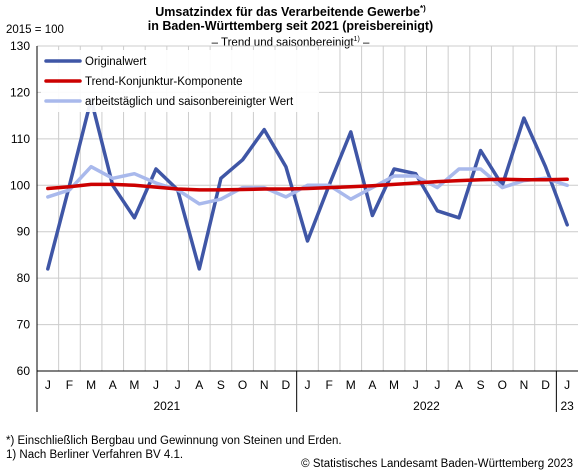 This screenshot has width=581, height=474. What do you see at coordinates (166, 406) in the screenshot?
I see `x-year-label-0: 2021` at bounding box center [166, 406].